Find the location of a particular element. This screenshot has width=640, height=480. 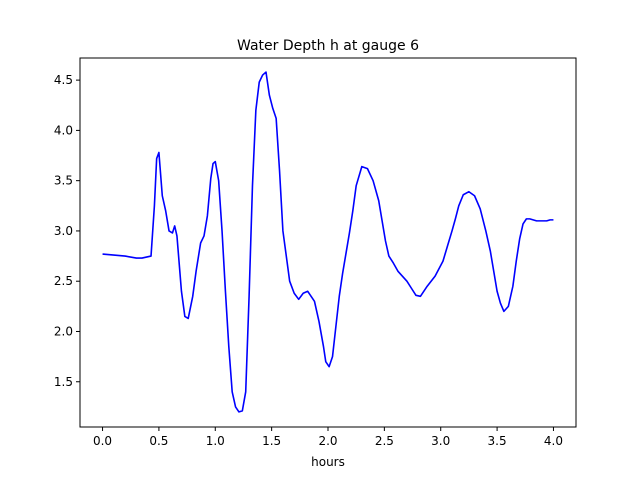

x-tick-label: 1.0 is located at coordinates (215, 441).